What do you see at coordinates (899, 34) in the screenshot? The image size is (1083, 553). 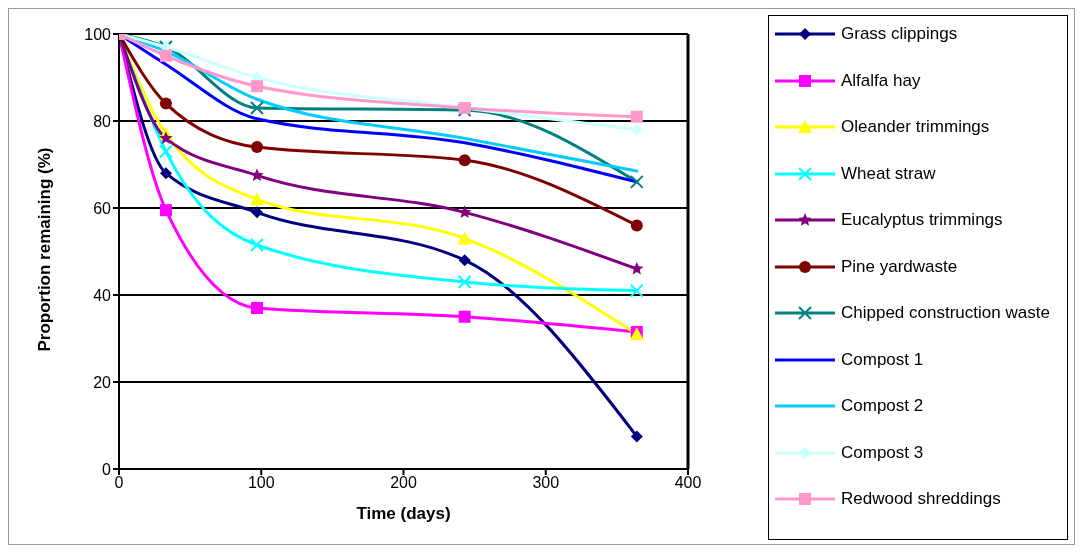 I see `legend-label: Grass clippings` at bounding box center [899, 34].